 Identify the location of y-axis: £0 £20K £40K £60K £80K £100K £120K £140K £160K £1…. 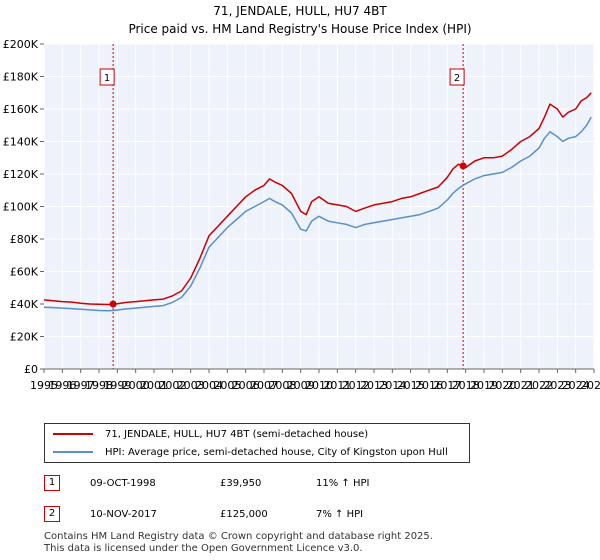
(23, 207).